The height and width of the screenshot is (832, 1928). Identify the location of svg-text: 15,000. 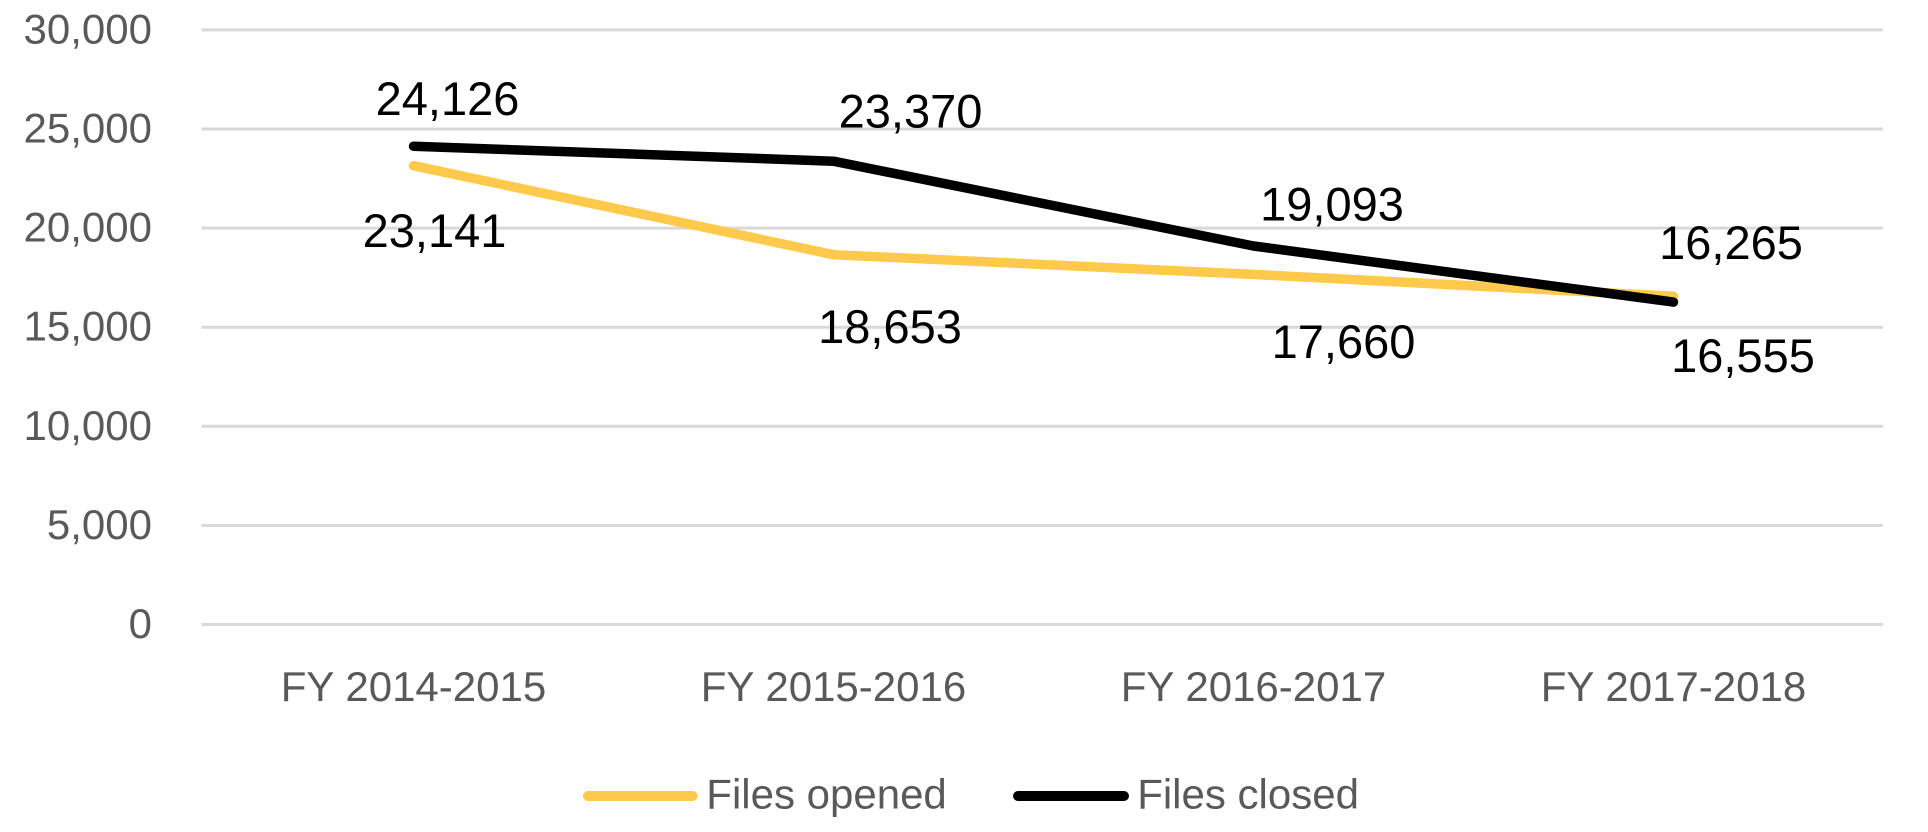
(88, 326).